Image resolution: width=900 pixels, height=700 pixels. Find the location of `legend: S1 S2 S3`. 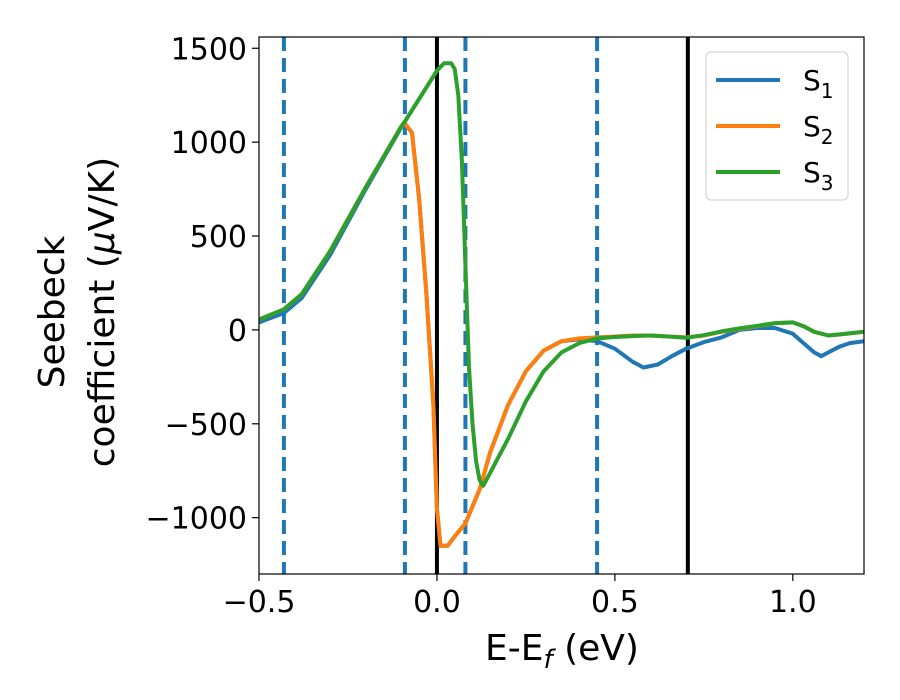

legend: S1 S2 S3 is located at coordinates (777, 126).